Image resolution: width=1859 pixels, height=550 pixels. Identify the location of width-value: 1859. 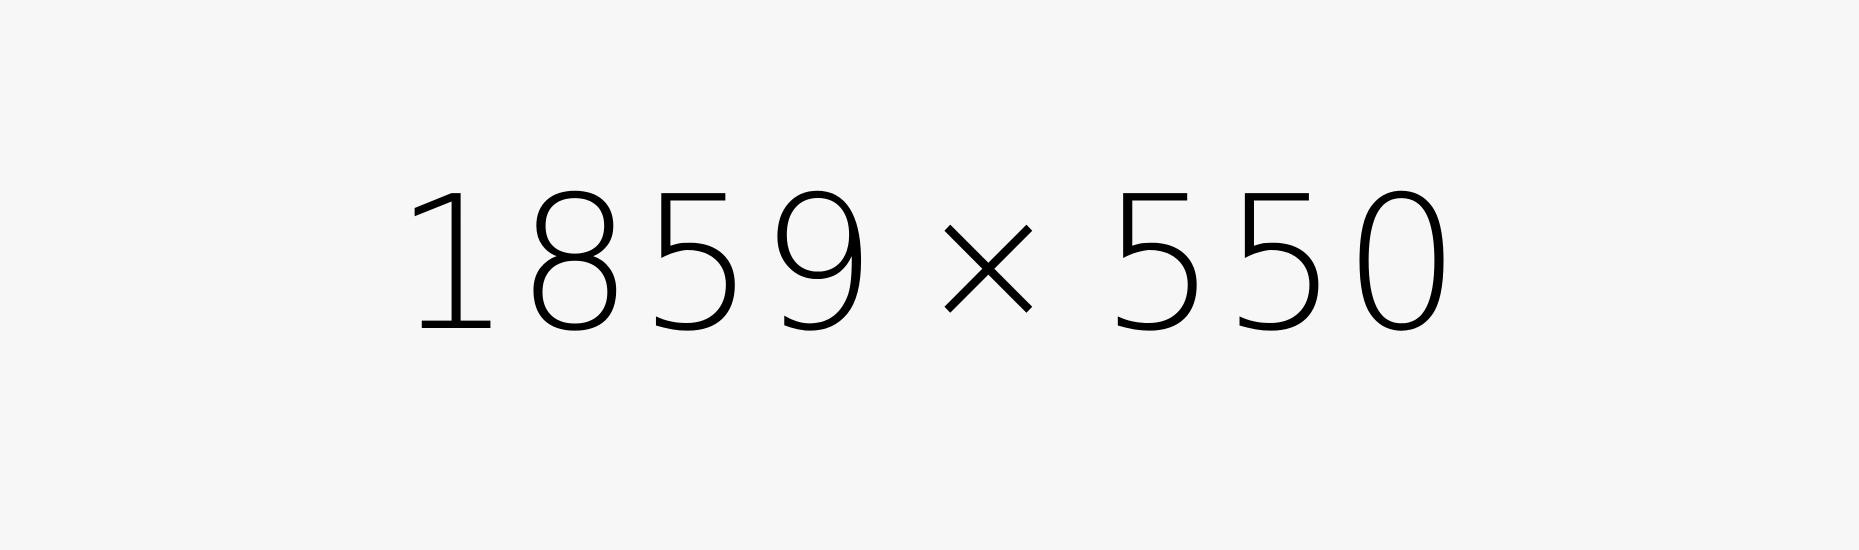
(638, 263).